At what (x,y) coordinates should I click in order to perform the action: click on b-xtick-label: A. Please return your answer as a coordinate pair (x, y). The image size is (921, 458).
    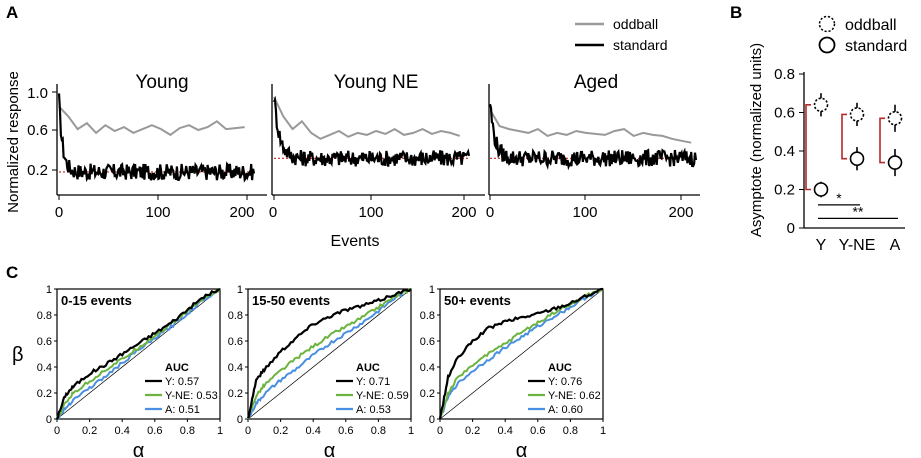
    Looking at the image, I should click on (895, 245).